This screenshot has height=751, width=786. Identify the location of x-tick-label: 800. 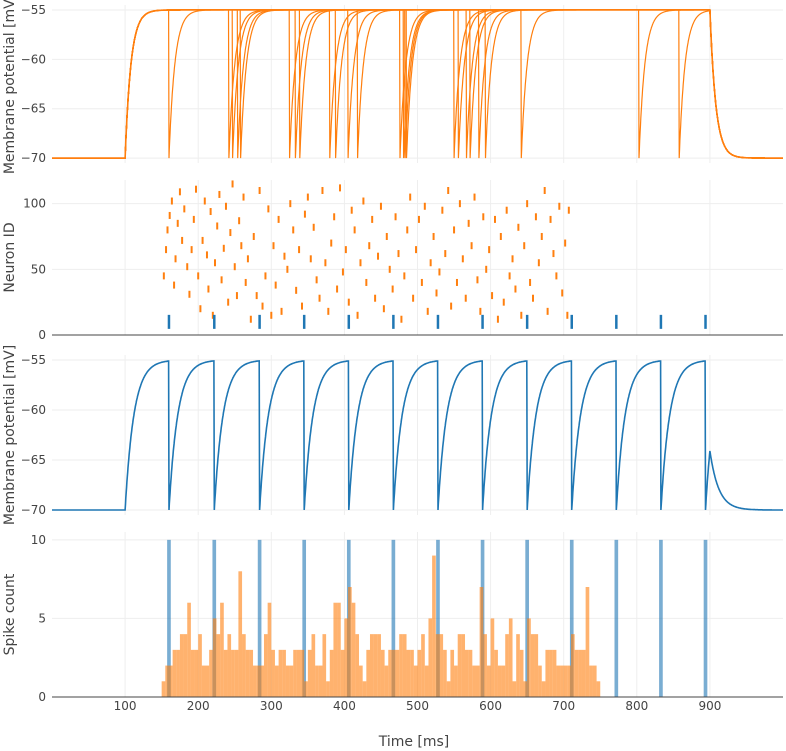
(636, 706).